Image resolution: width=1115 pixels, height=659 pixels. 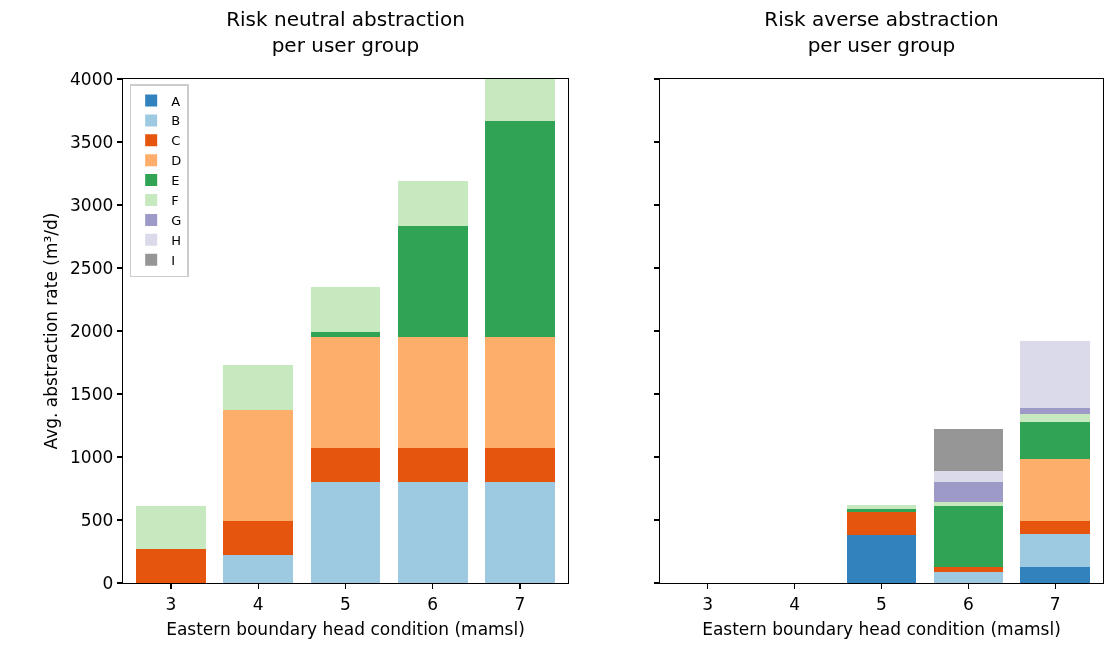 What do you see at coordinates (176, 240) in the screenshot?
I see `legend-label: H` at bounding box center [176, 240].